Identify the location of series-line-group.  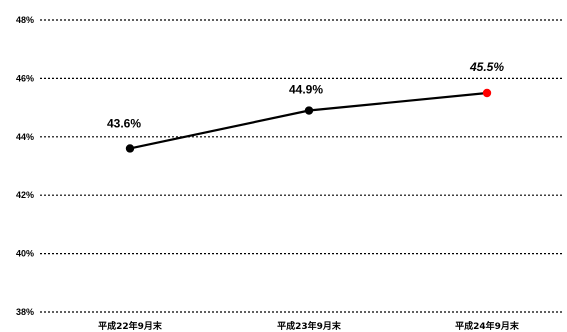
(308, 120).